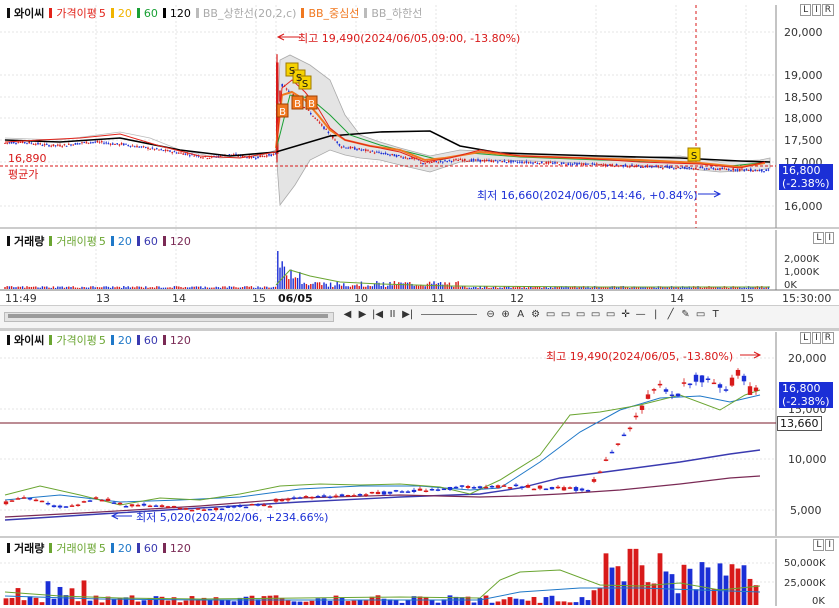 The height and width of the screenshot is (608, 839). Describe the element at coordinates (397, 13) in the screenshot. I see `bb-lower-label: BB_하한선` at that location.